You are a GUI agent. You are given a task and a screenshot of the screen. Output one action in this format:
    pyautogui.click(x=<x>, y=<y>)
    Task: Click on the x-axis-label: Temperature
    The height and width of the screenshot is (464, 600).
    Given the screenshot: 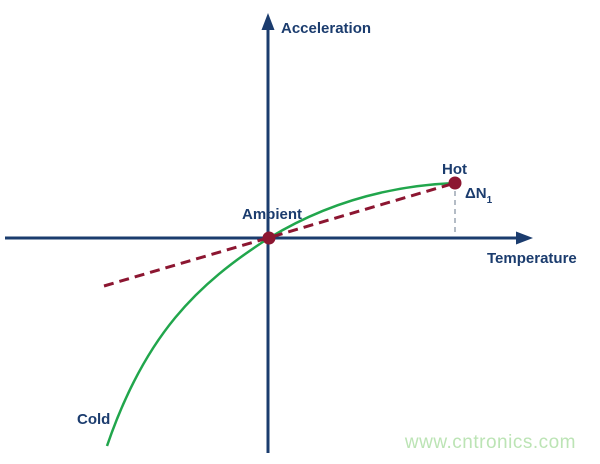 What is the action you would take?
    pyautogui.click(x=532, y=258)
    